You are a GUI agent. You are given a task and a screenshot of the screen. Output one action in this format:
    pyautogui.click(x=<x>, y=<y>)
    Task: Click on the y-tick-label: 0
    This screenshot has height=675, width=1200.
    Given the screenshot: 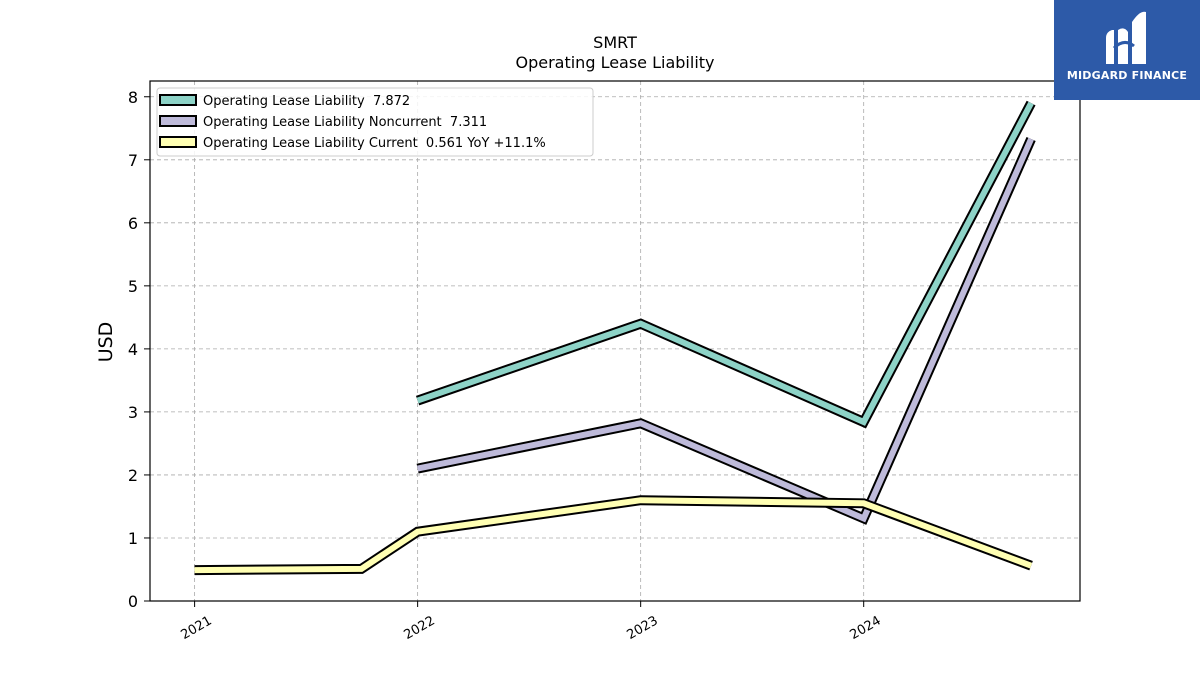 What is the action you would take?
    pyautogui.click(x=133, y=601)
    